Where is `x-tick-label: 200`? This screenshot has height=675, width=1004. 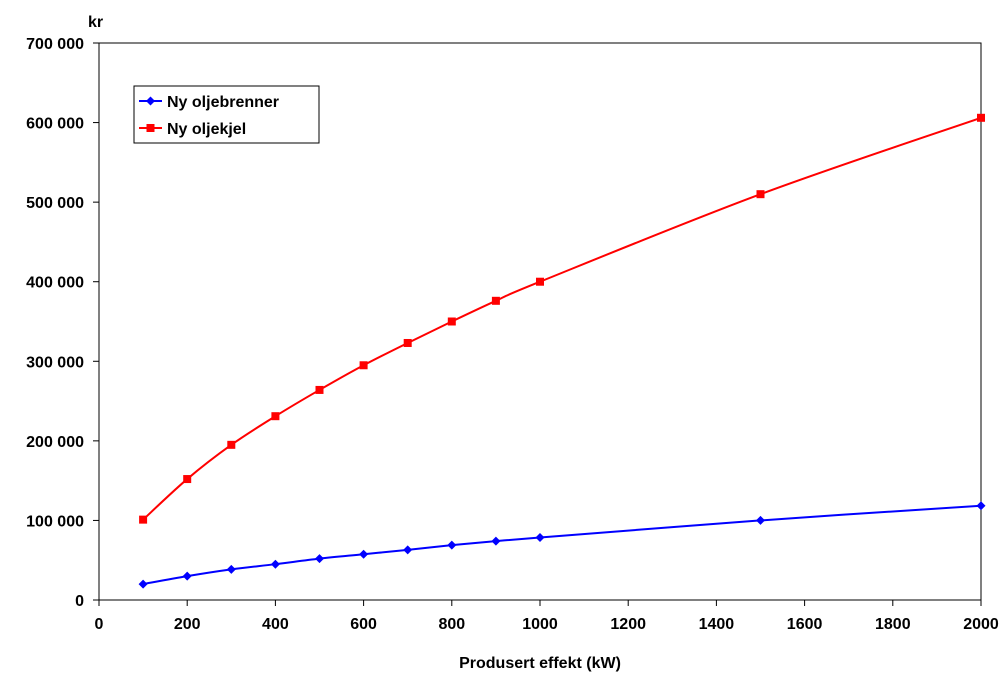 x-tick-label: 200 is located at coordinates (187, 624).